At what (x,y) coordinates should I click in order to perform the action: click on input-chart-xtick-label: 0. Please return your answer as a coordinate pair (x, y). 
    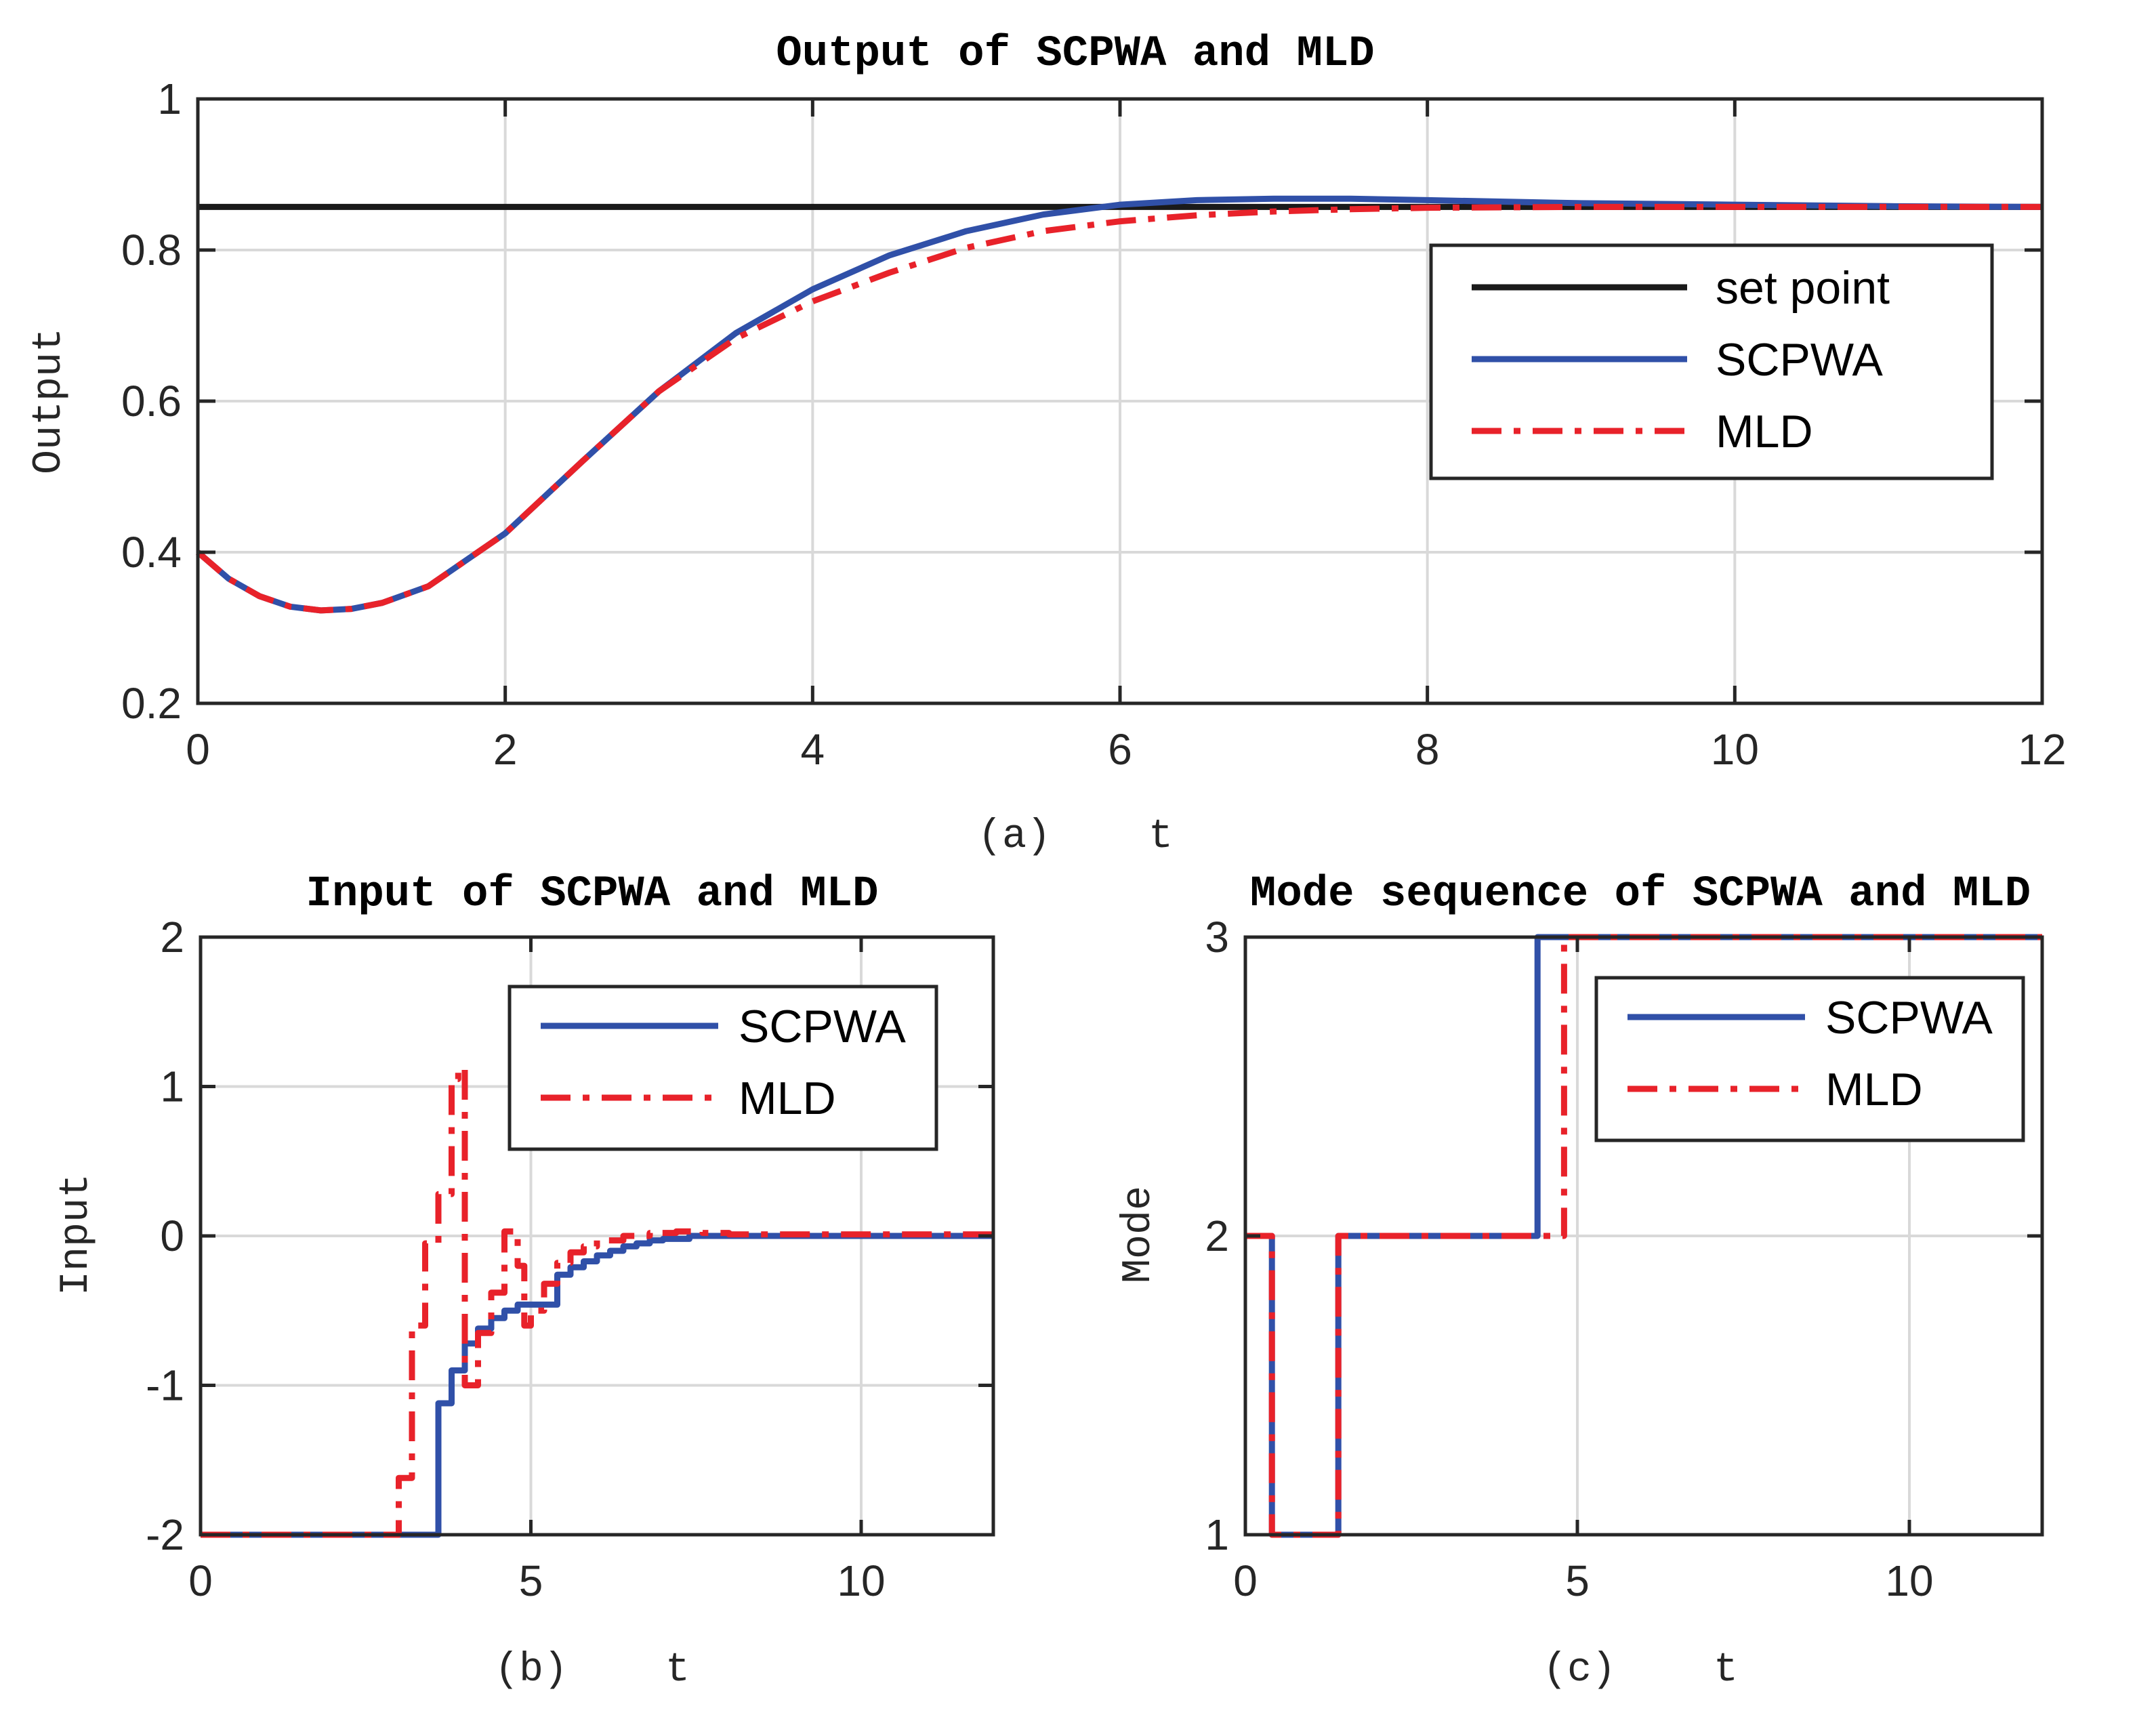
    Looking at the image, I should click on (200, 1581).